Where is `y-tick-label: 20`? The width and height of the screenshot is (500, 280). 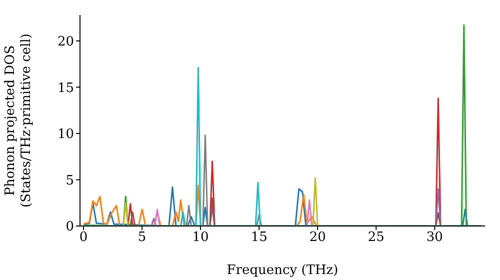
y-tick-label: 20 is located at coordinates (65, 42).